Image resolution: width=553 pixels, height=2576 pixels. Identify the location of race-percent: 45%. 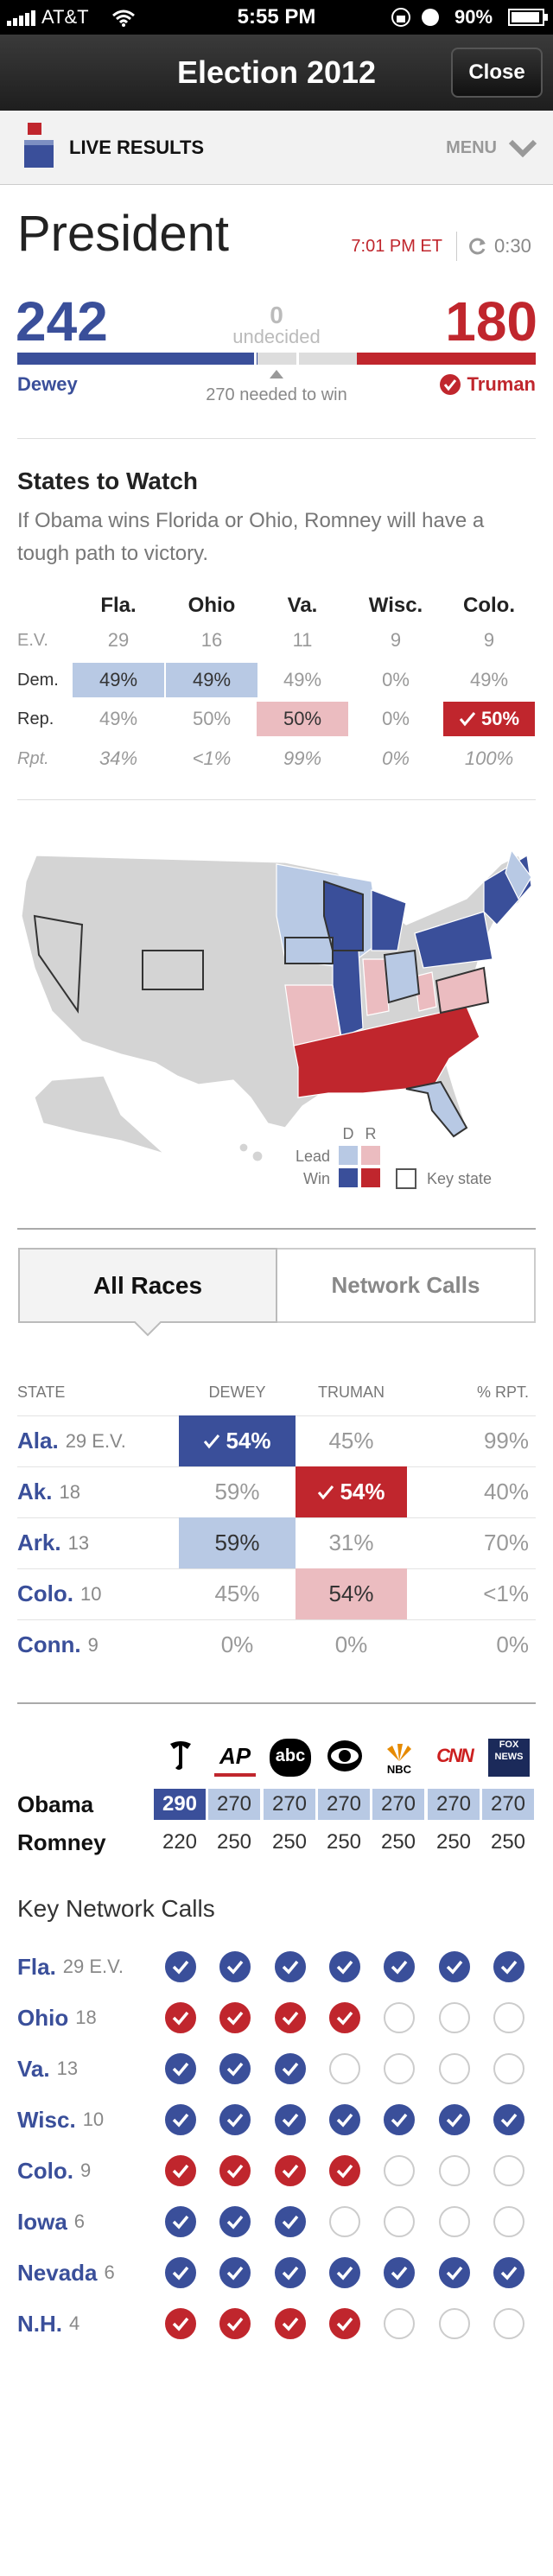
(237, 1594).